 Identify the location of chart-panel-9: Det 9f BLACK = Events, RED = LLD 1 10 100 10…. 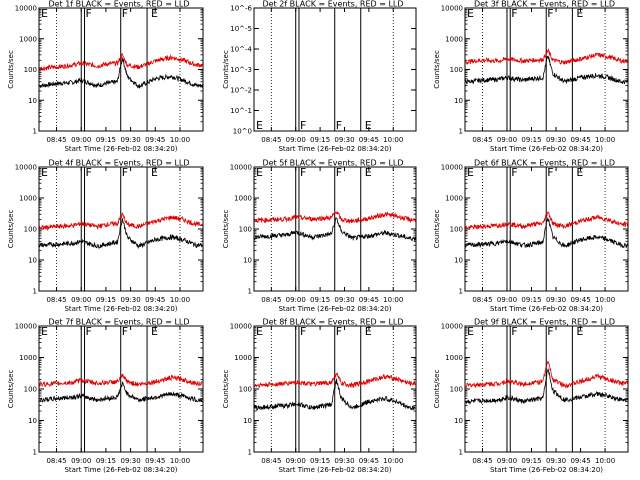
(531, 396).